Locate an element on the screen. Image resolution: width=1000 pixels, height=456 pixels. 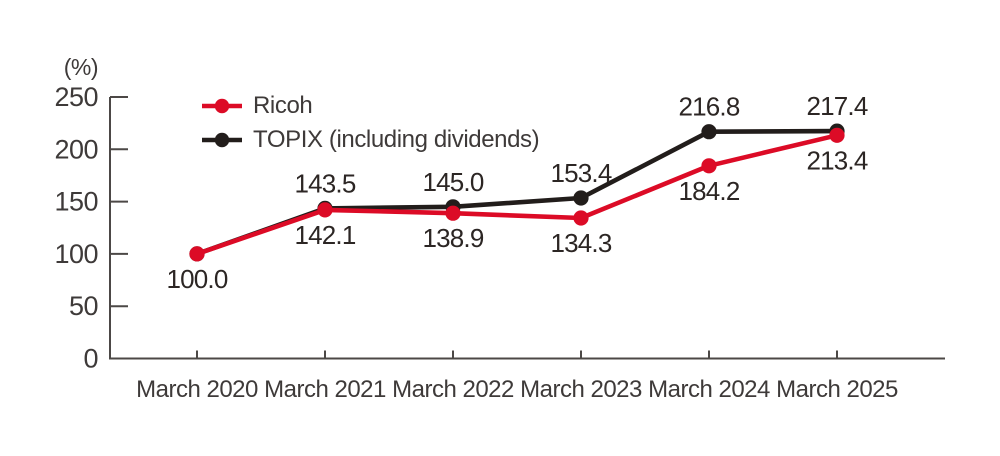
ricoh-point-label: 138.9 is located at coordinates (452, 238).